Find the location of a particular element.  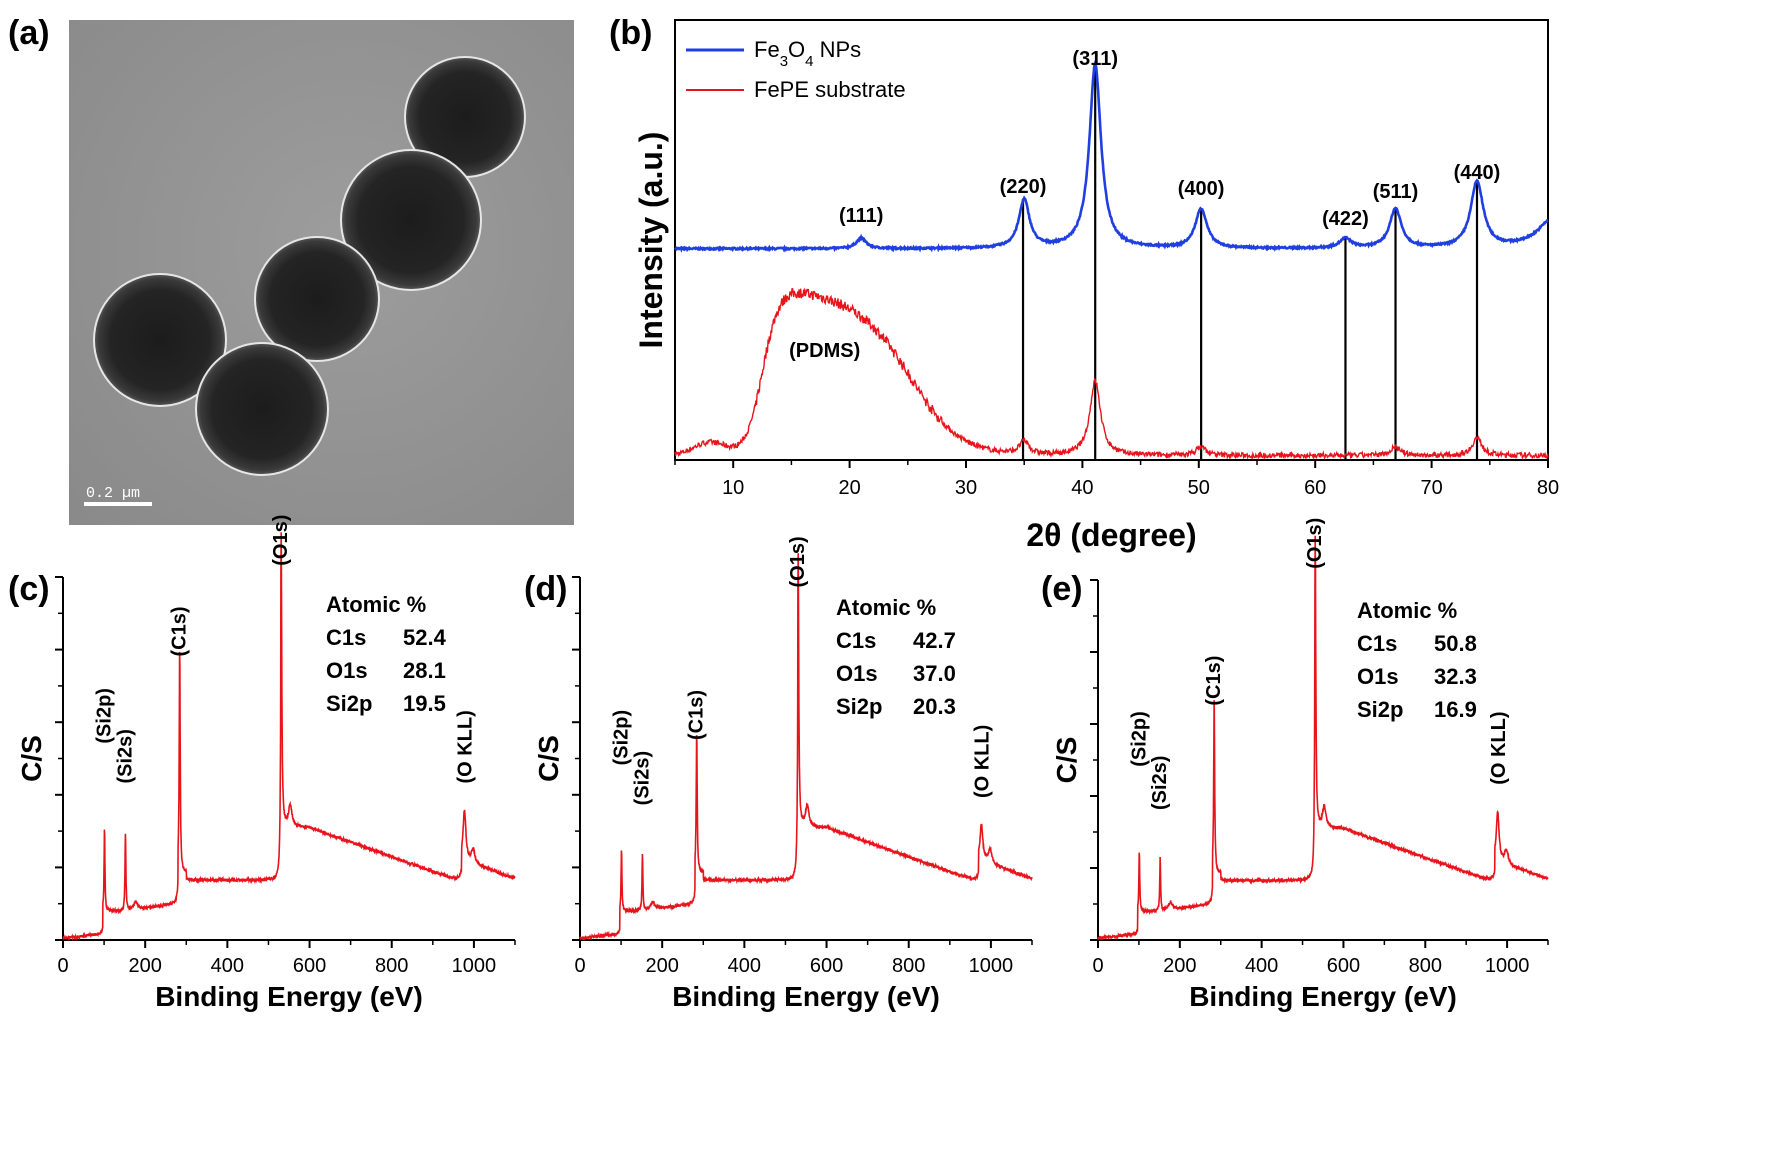

legend-label-fe3o4: Fe3O4 NPs is located at coordinates (807, 53).